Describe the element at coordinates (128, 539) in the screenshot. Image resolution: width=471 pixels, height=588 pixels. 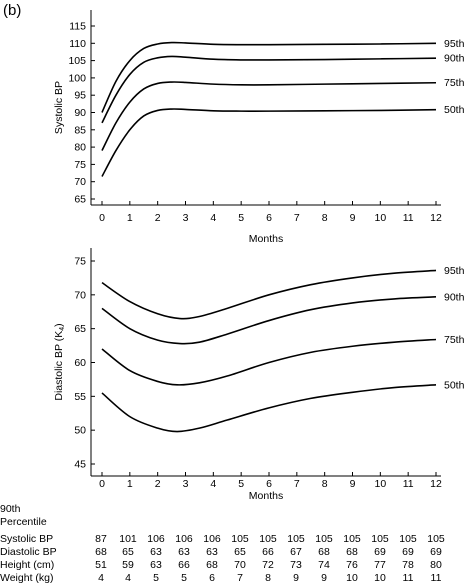
I see `table-cell: 101` at that location.